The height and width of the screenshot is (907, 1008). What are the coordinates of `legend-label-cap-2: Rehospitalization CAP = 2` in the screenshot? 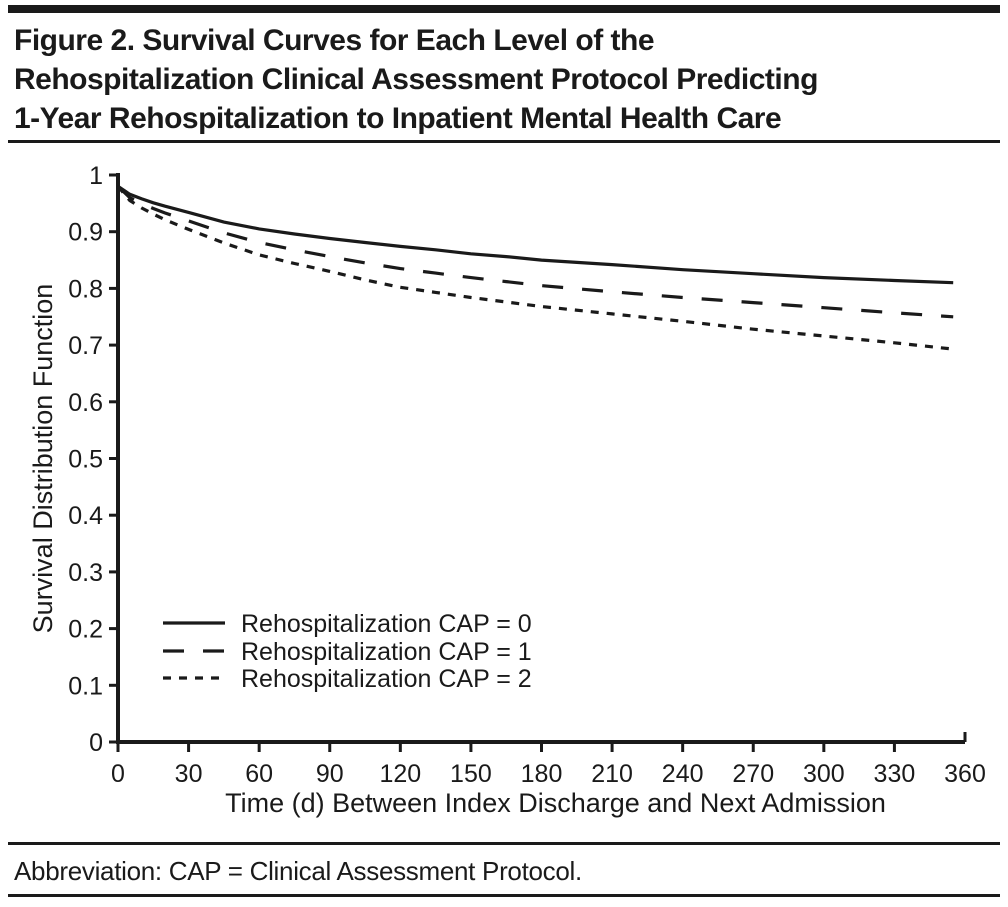 It's located at (386, 679).